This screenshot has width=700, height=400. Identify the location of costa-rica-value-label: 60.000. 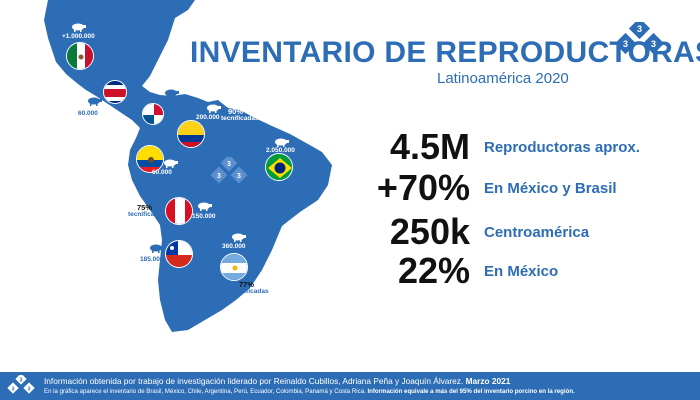
(88, 113).